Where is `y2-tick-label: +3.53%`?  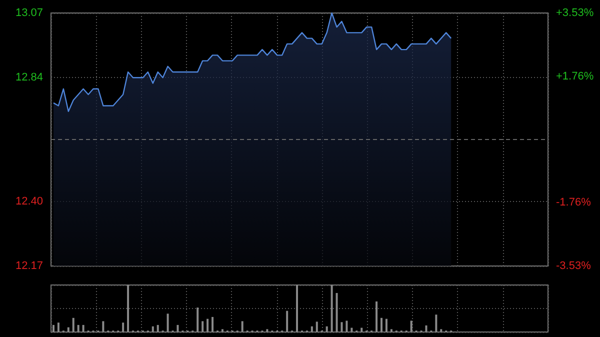
y2-tick-label: +3.53% is located at coordinates (575, 13).